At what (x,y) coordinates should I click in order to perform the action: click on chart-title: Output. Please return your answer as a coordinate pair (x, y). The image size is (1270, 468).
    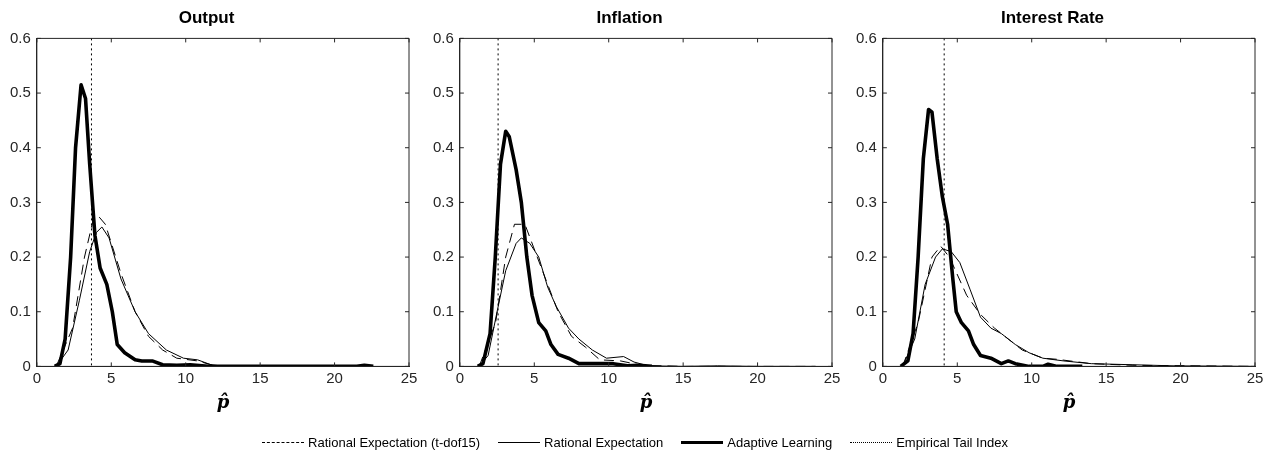
    Looking at the image, I should click on (206, 17).